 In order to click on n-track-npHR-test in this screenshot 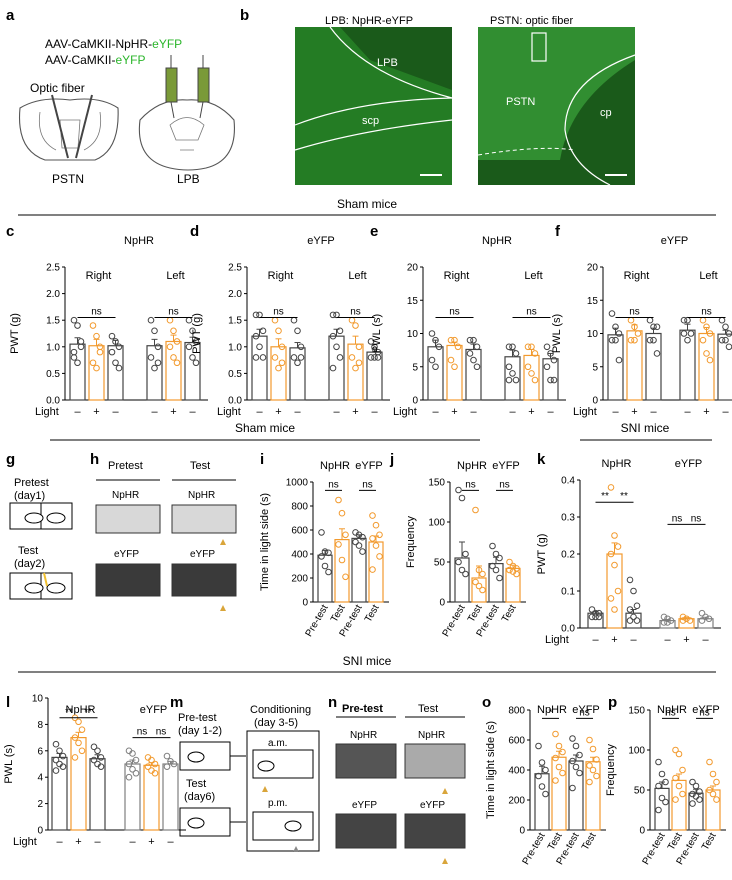, I will do `click(435, 761)`.